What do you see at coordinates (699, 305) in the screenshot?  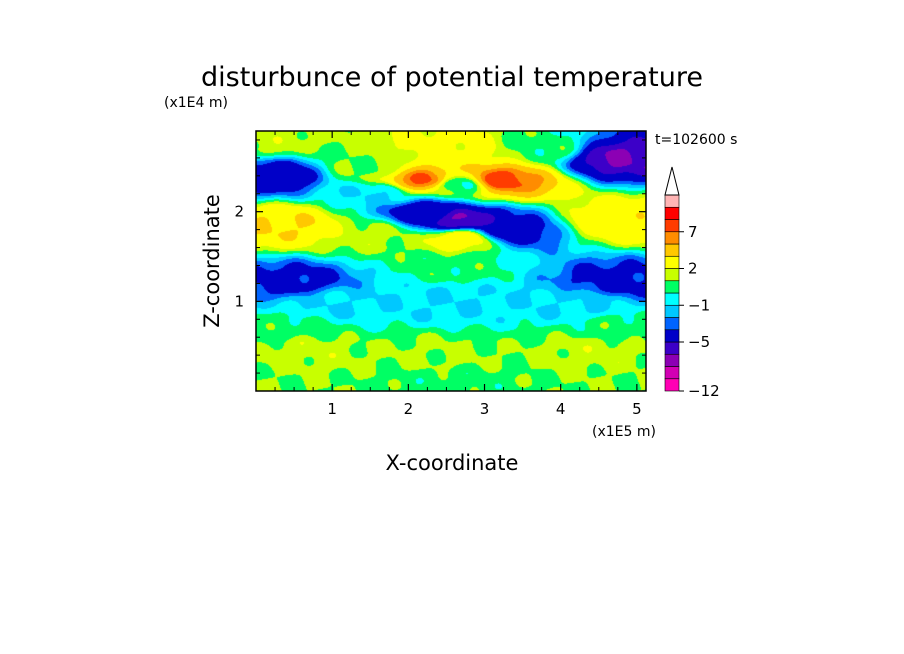 I see `colorbar-tick-label: −1` at bounding box center [699, 305].